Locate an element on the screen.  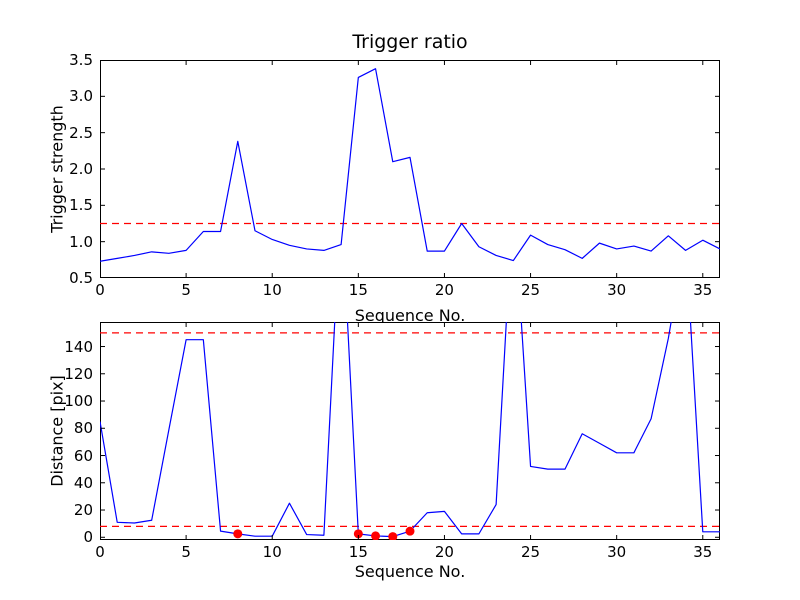
y-tick-label: 20 is located at coordinates (83, 510).